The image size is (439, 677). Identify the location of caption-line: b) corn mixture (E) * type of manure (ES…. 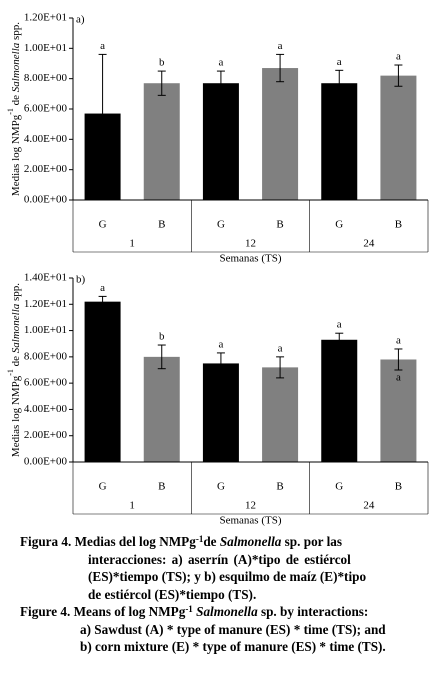
(219, 647).